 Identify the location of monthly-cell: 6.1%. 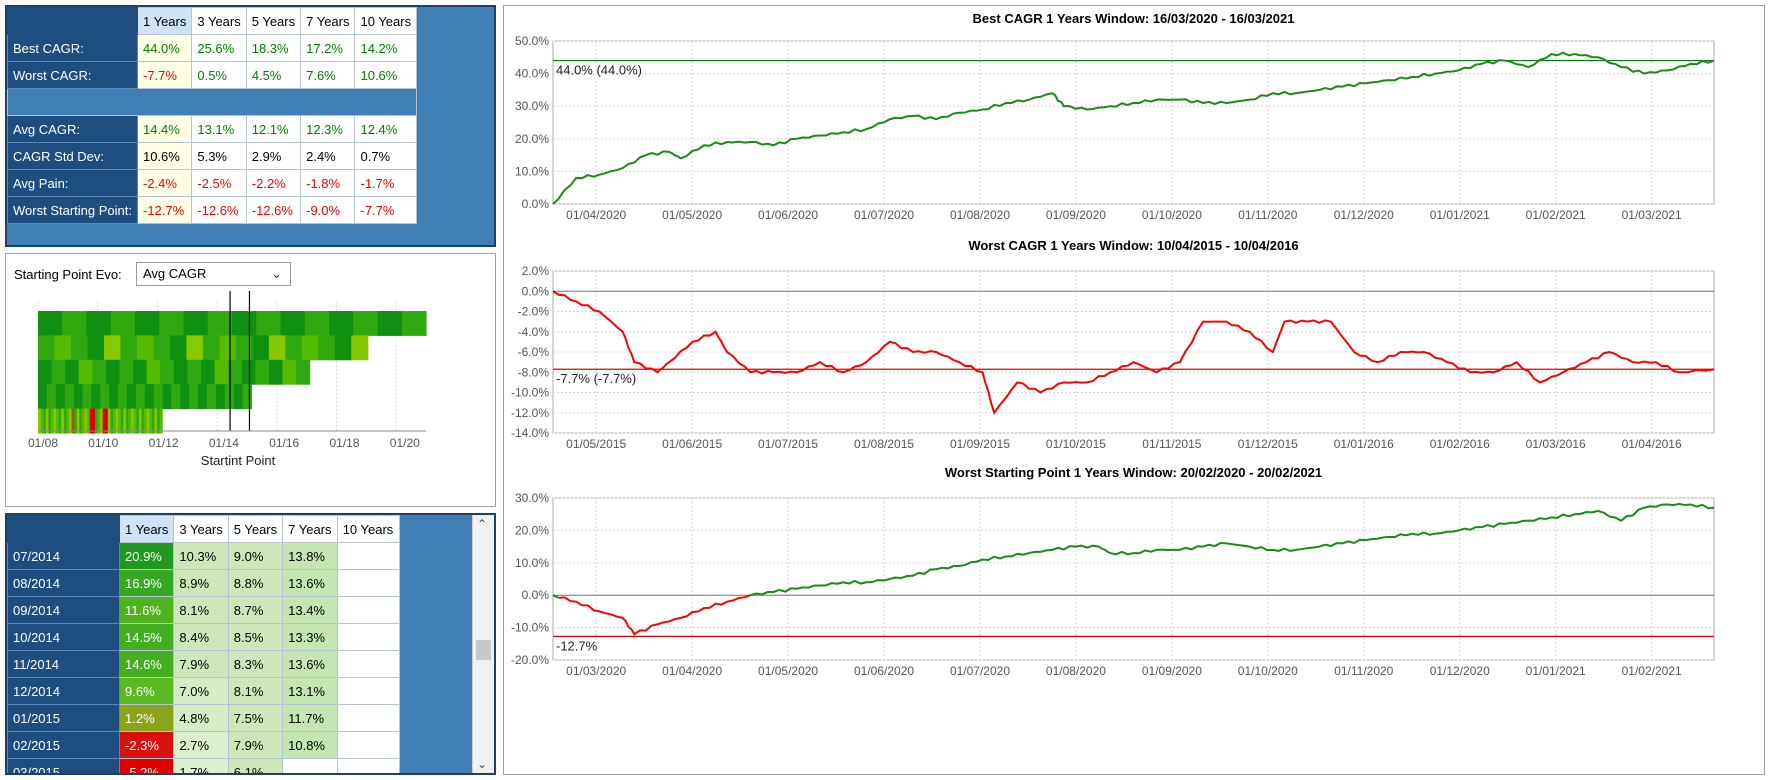
(255, 765).